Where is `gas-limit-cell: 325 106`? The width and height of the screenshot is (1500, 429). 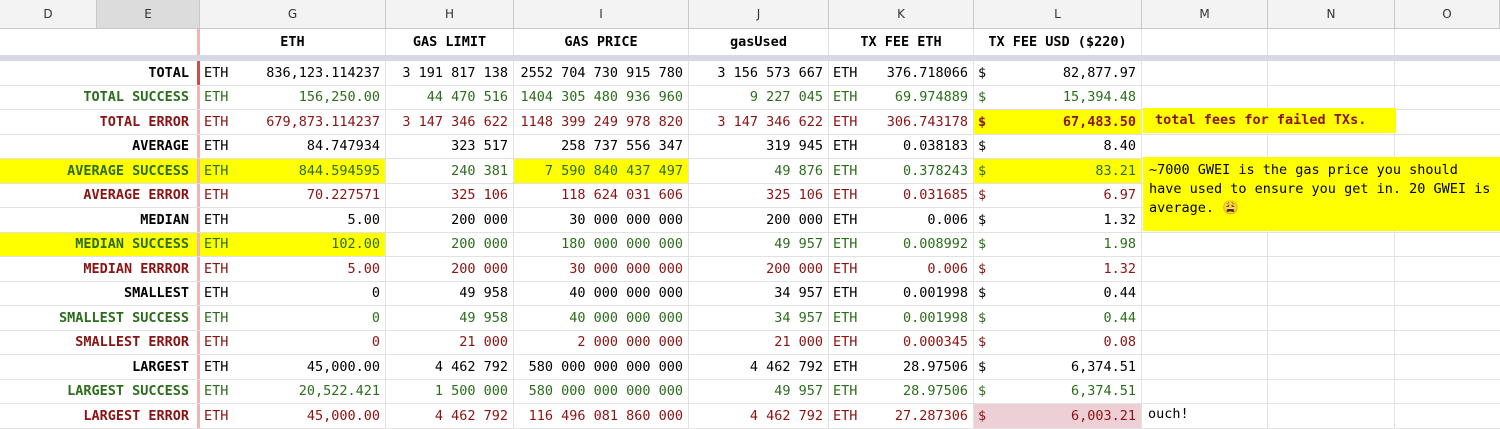
gas-limit-cell: 325 106 is located at coordinates (450, 195).